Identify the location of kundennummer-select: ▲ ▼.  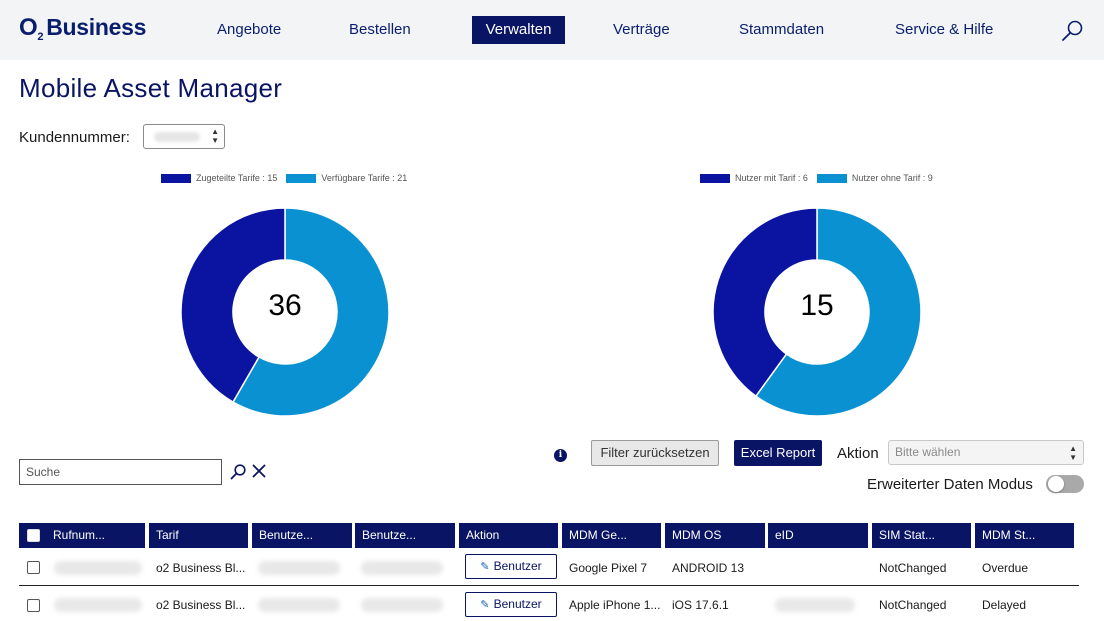
(184, 136).